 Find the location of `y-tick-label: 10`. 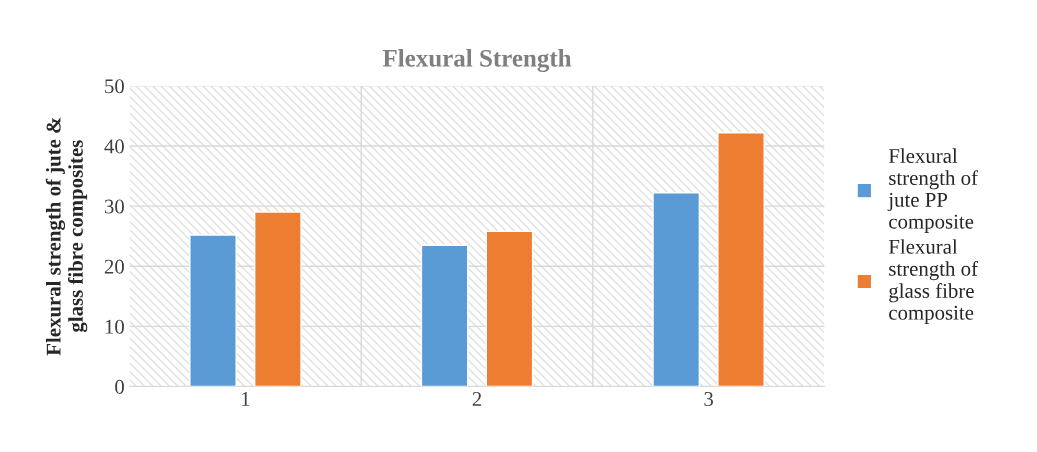

y-tick-label: 10 is located at coordinates (114, 326).